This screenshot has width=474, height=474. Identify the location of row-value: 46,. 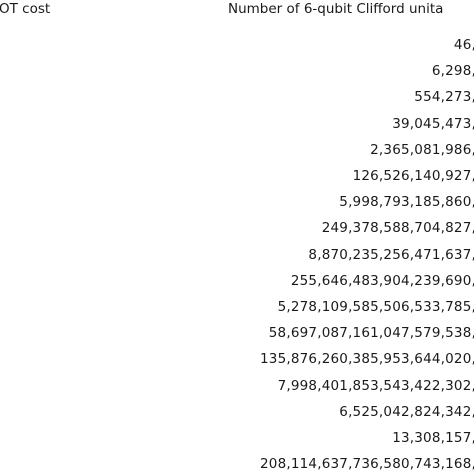
(463, 45).